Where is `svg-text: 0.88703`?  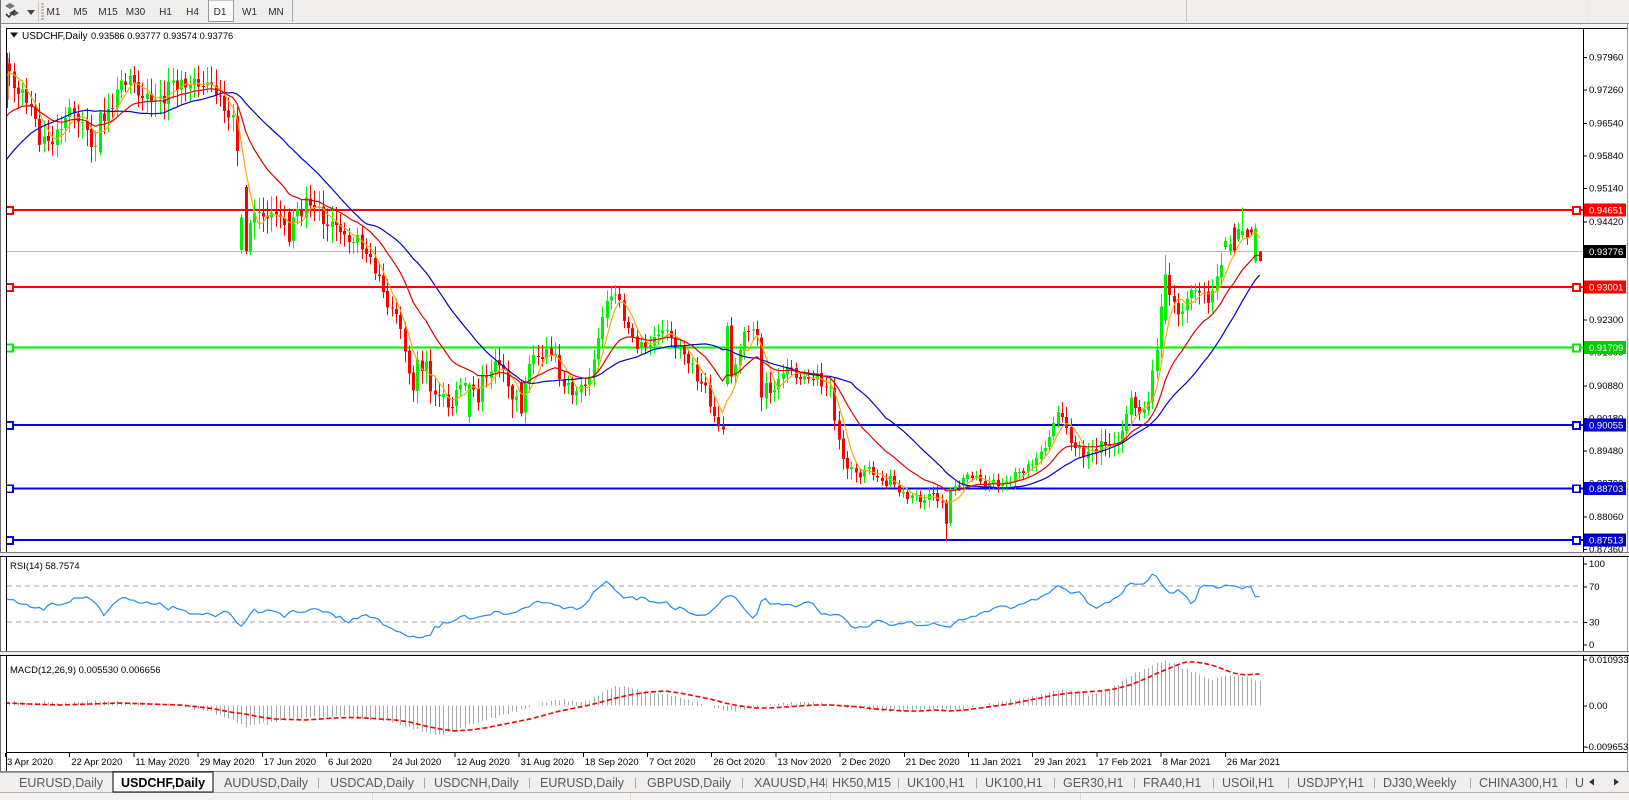
svg-text: 0.88703 is located at coordinates (1606, 489).